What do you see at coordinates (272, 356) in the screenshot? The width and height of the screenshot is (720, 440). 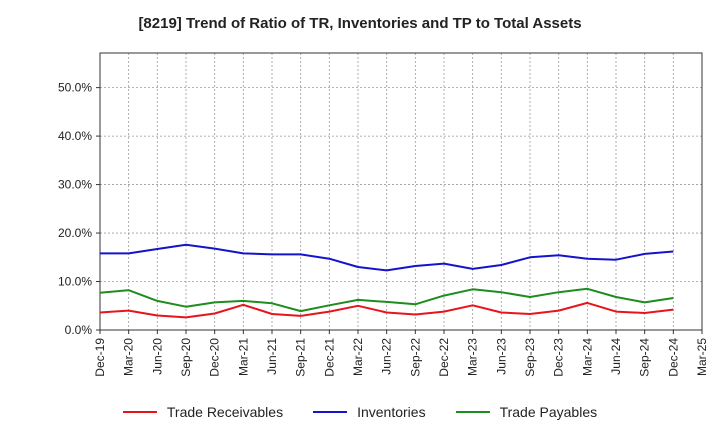 I see `x-tick-label: Jun-21` at bounding box center [272, 356].